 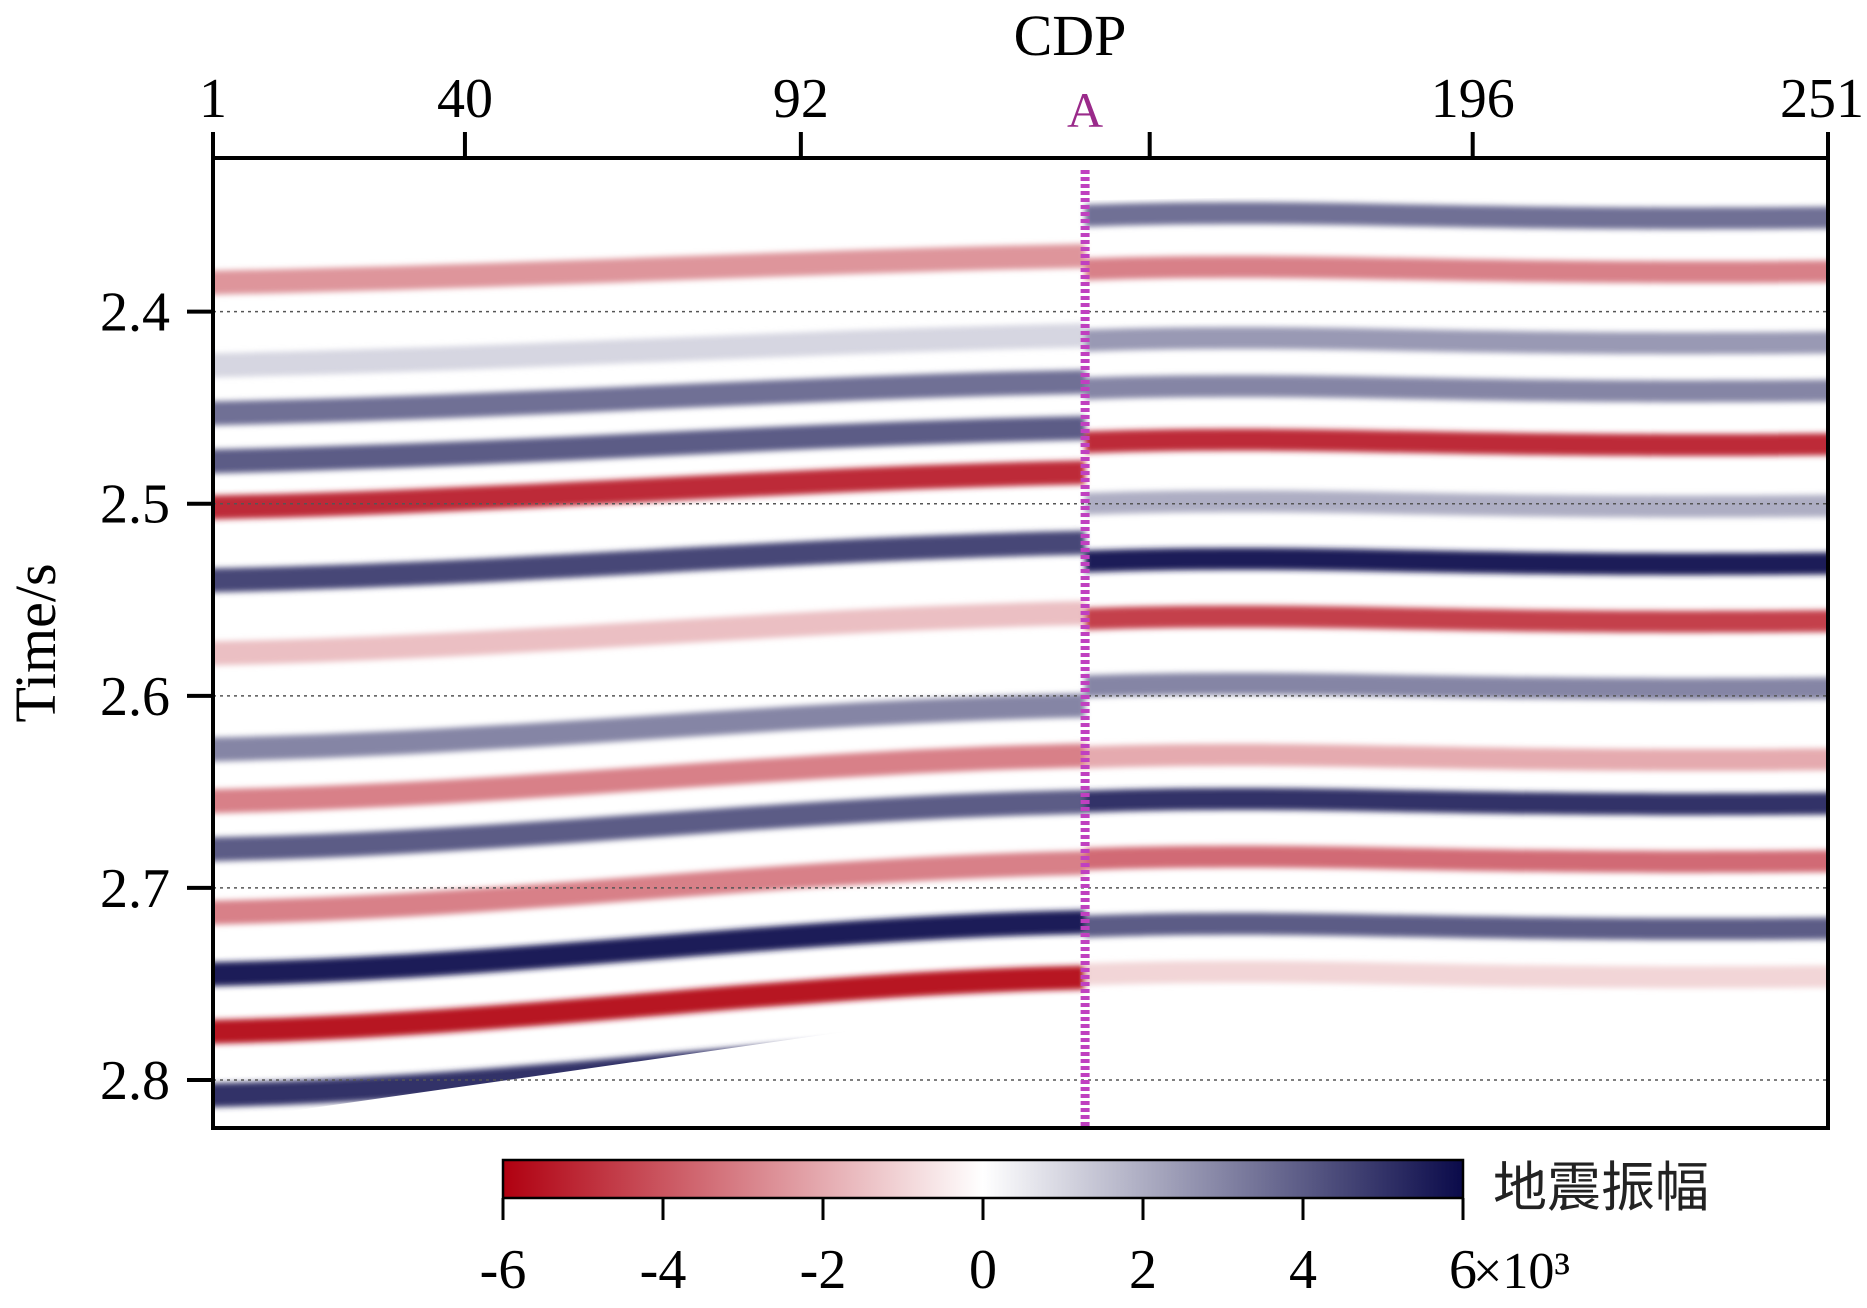 I want to click on colorbar-tick-label-3: 0, so click(x=983, y=1270).